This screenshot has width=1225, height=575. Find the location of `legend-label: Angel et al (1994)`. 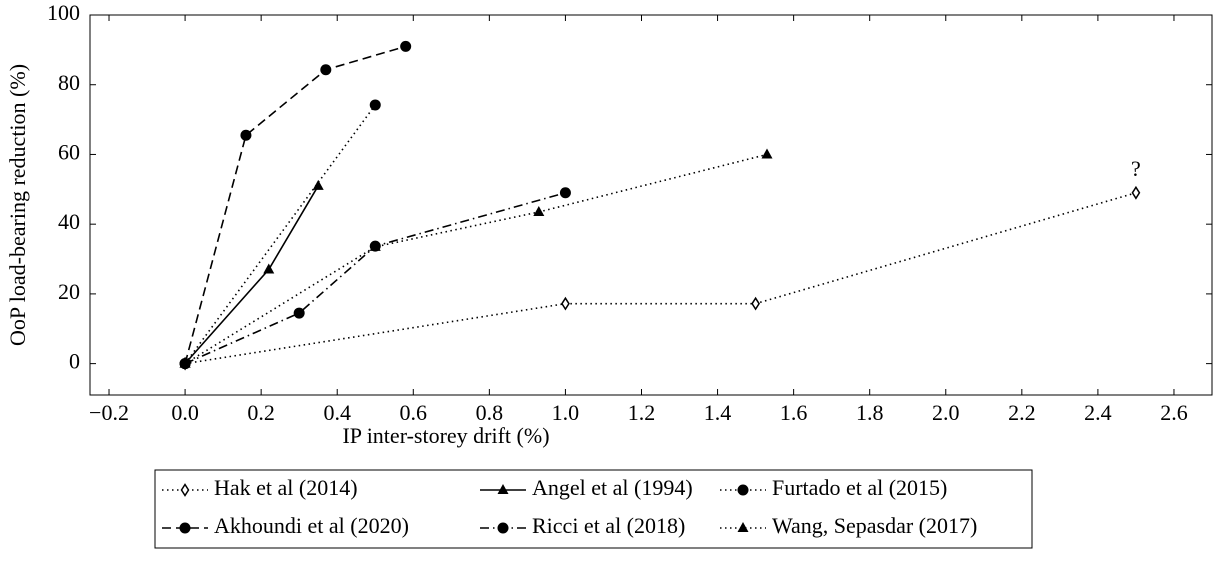

legend-label: Angel et al (1994) is located at coordinates (612, 487).